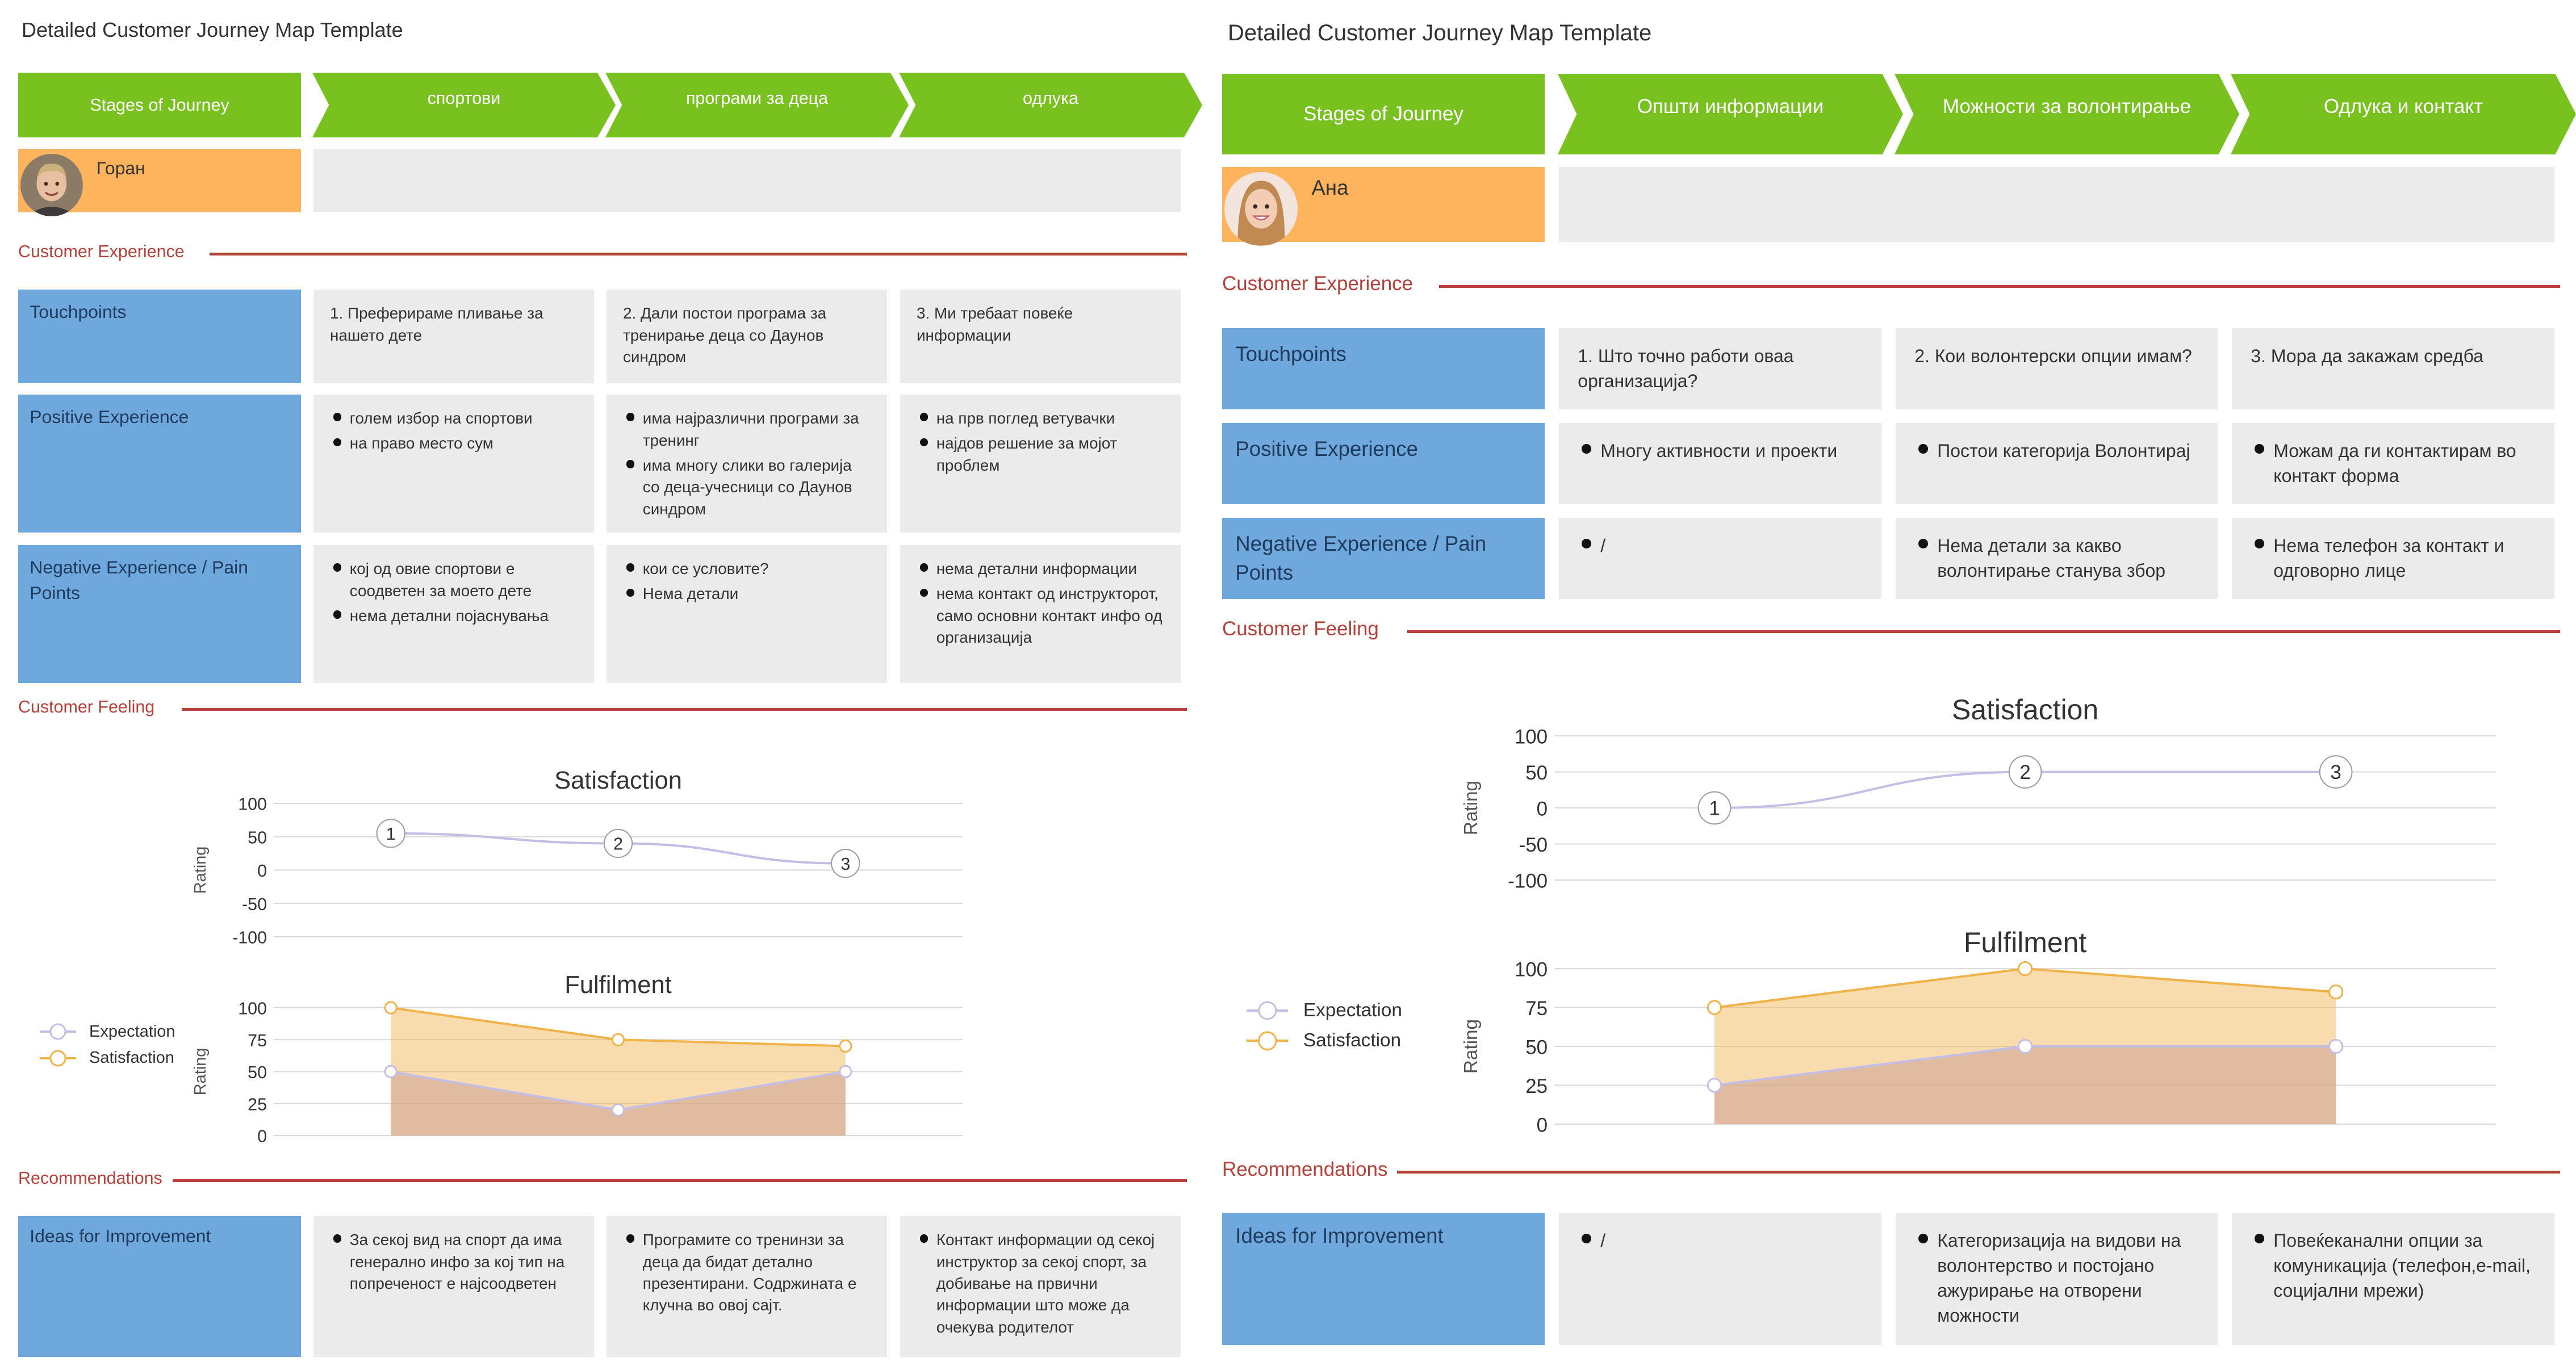  What do you see at coordinates (51, 185) in the screenshot?
I see `male-avatar-icon` at bounding box center [51, 185].